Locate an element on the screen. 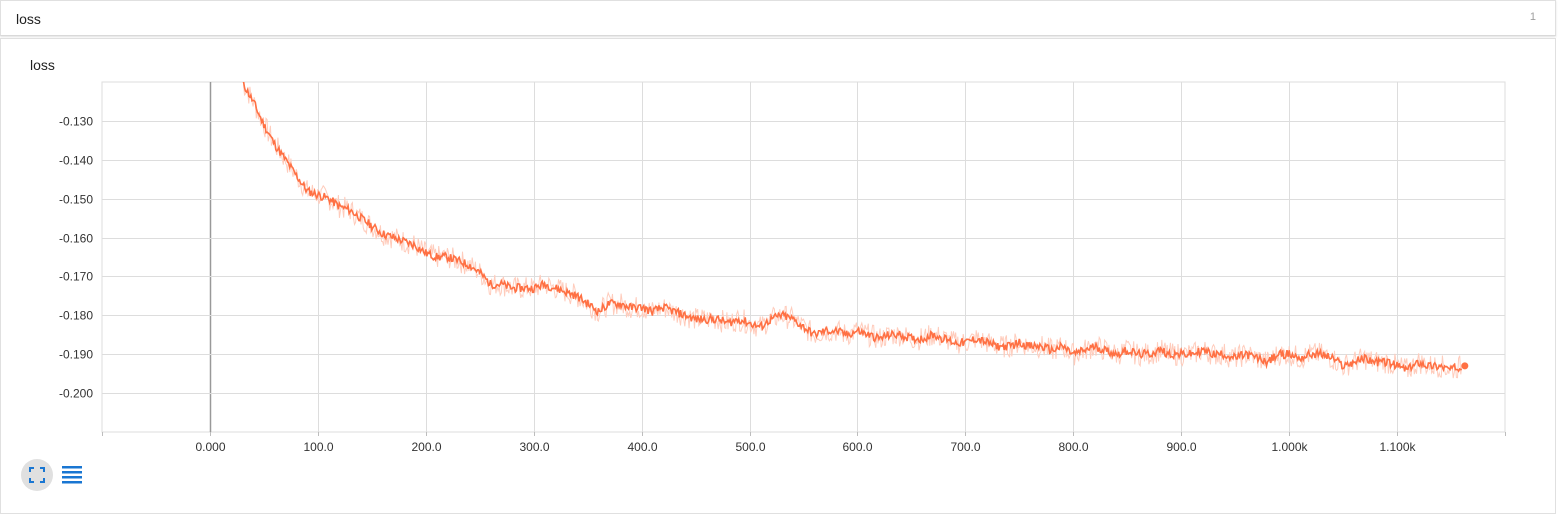 This screenshot has width=1558, height=515. fullscreen-icon is located at coordinates (37, 475).